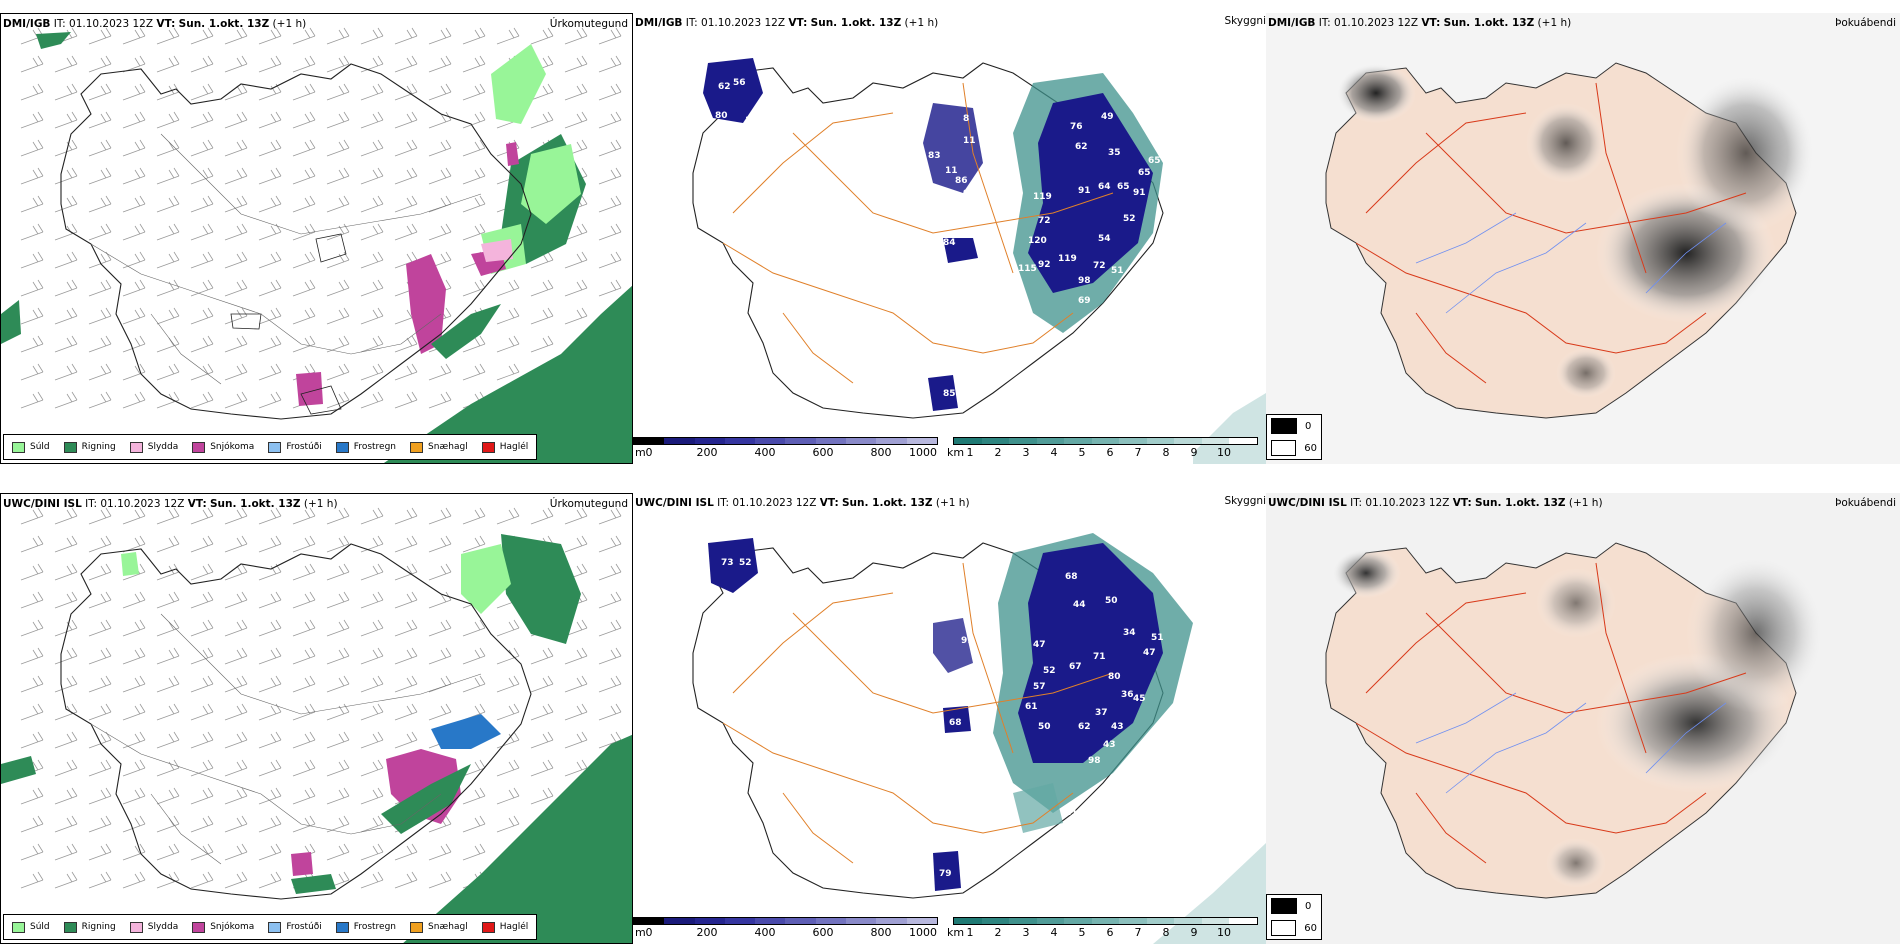  I want to click on panel-title: Þokuábendi, so click(1865, 23).